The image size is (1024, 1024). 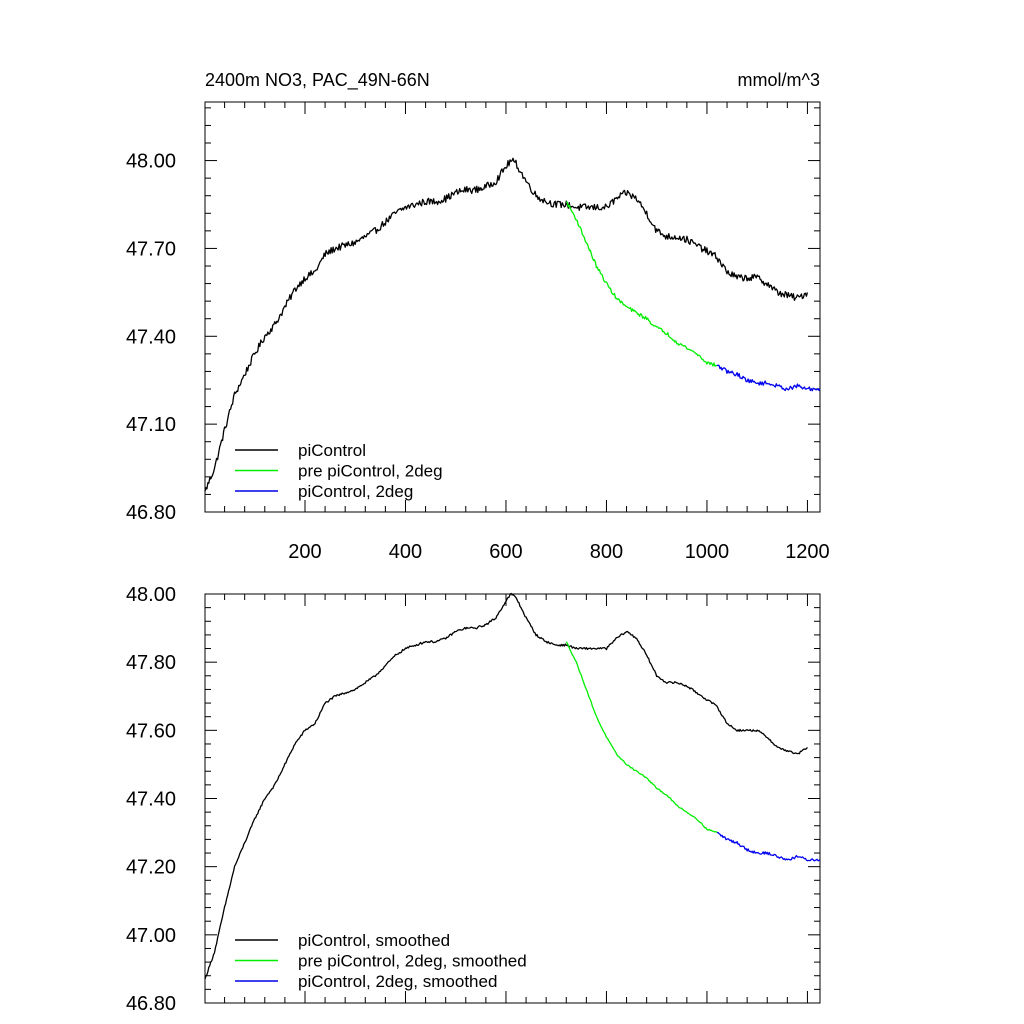 I want to click on y-tick-label: 47.20, so click(x=151, y=868).